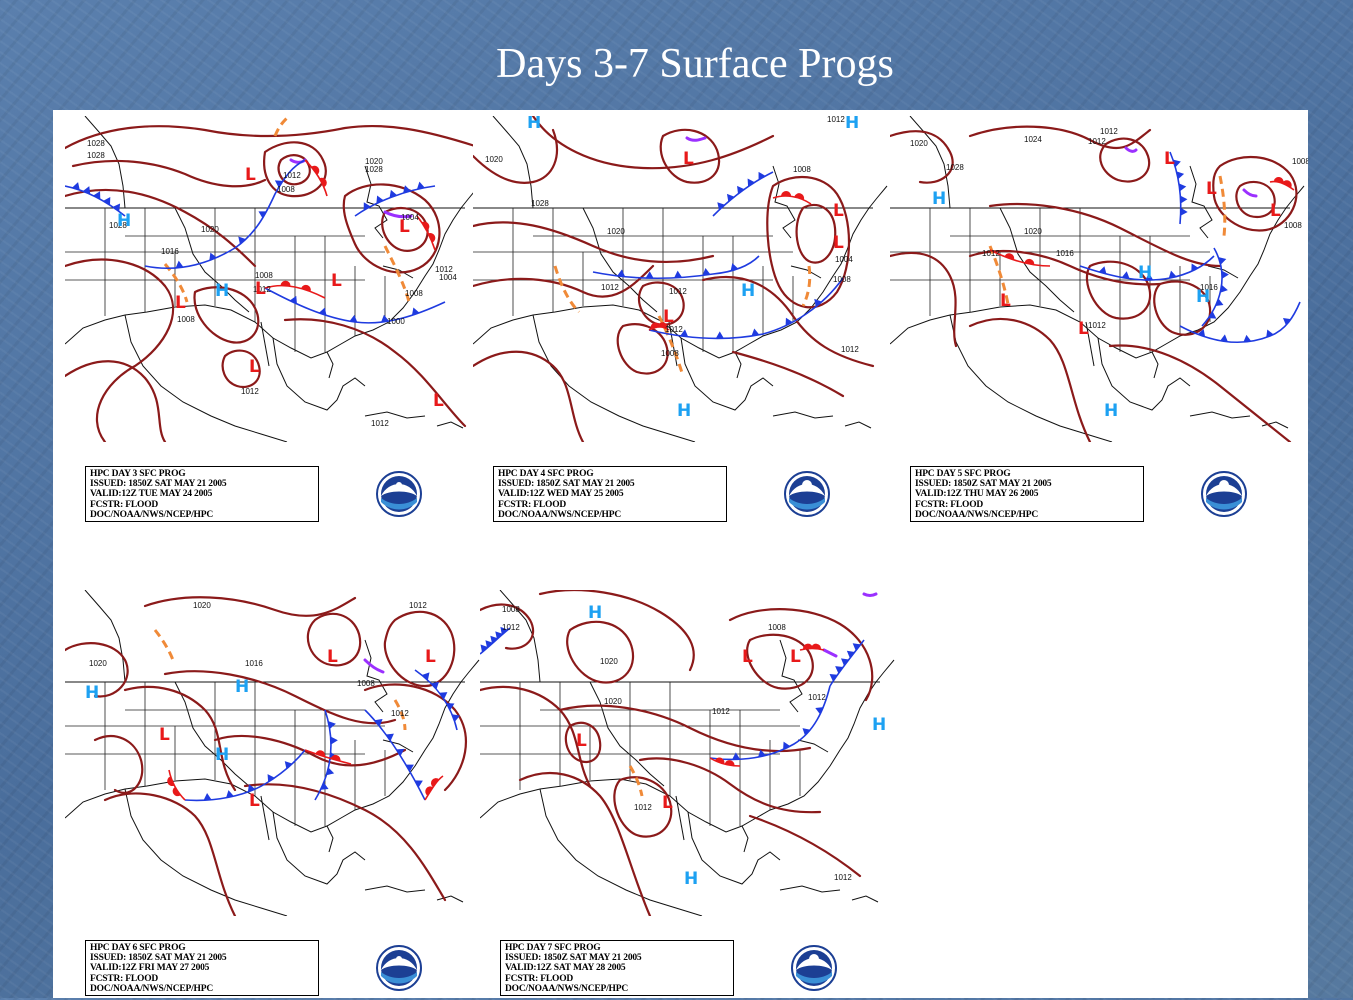 Image resolution: width=1353 pixels, height=1000 pixels. What do you see at coordinates (830, 653) in the screenshot?
I see `occluded-front` at bounding box center [830, 653].